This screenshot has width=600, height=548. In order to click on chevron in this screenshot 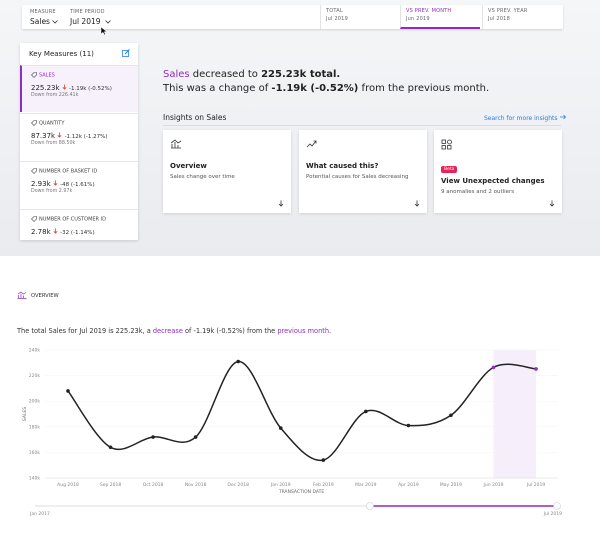, I will do `click(108, 22)`.